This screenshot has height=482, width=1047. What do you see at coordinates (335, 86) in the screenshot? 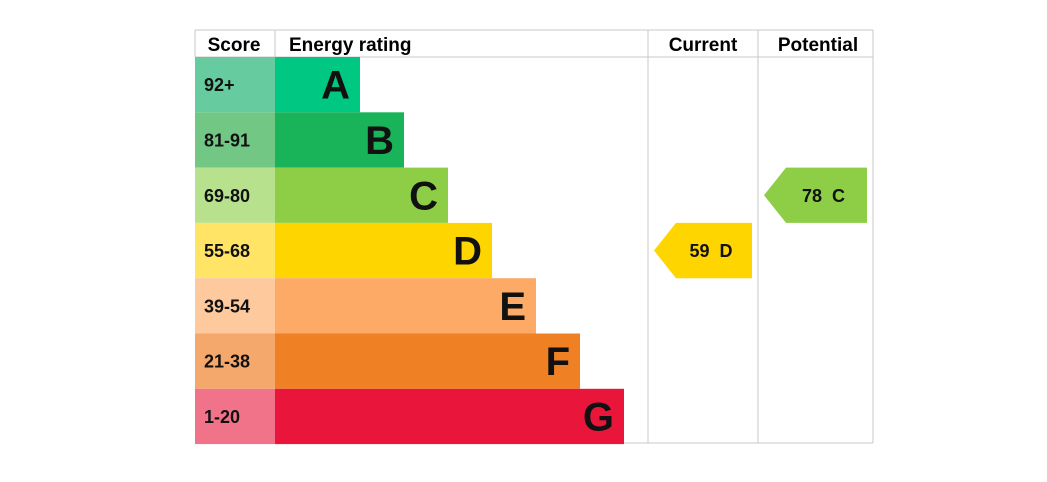
I see `band-letter: A` at bounding box center [335, 86].